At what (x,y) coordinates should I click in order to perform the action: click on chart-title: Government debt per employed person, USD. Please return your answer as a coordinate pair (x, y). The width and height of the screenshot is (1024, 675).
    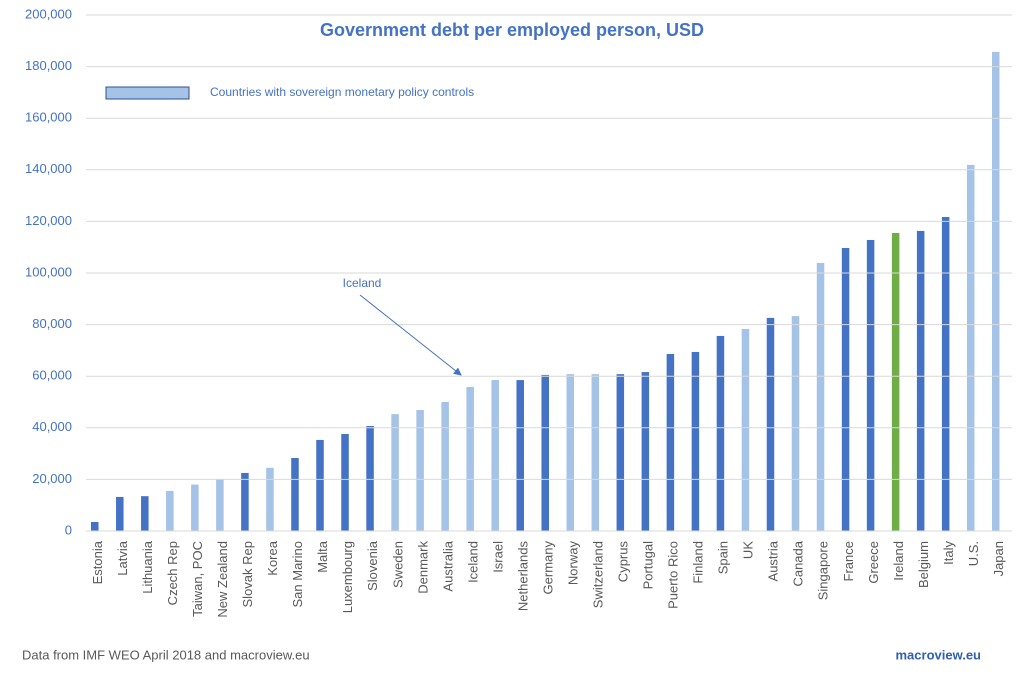
    Looking at the image, I should click on (512, 30).